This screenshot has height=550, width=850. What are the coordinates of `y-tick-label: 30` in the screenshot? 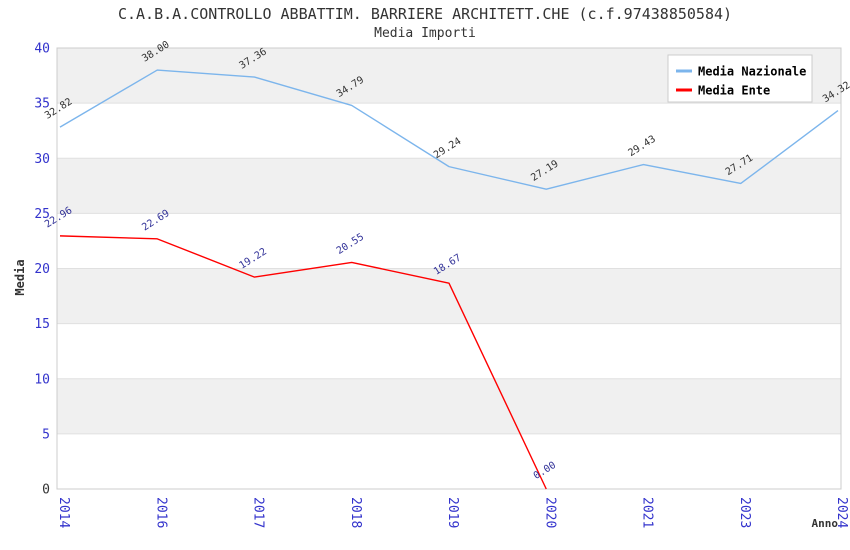 It's located at (42, 159).